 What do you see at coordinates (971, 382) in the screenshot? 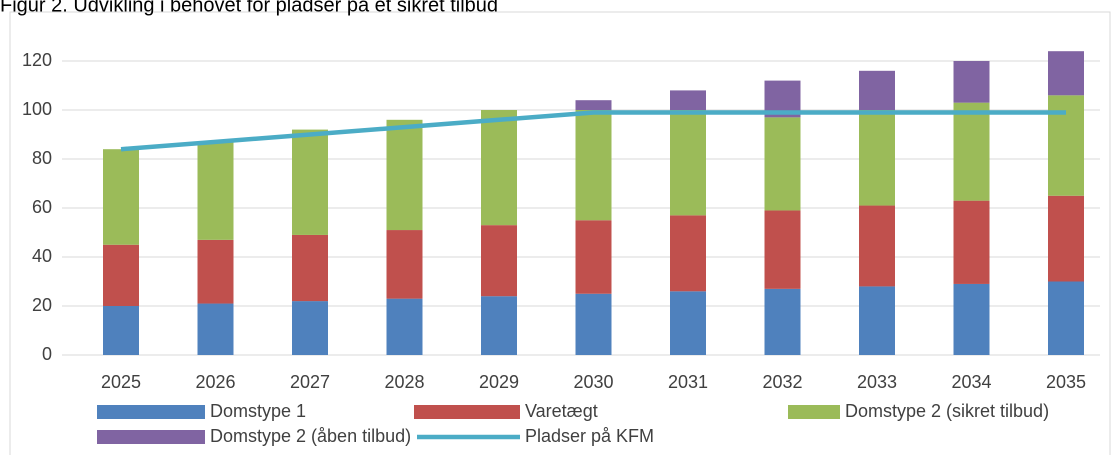
I see `x-tick-label: 2034` at bounding box center [971, 382].